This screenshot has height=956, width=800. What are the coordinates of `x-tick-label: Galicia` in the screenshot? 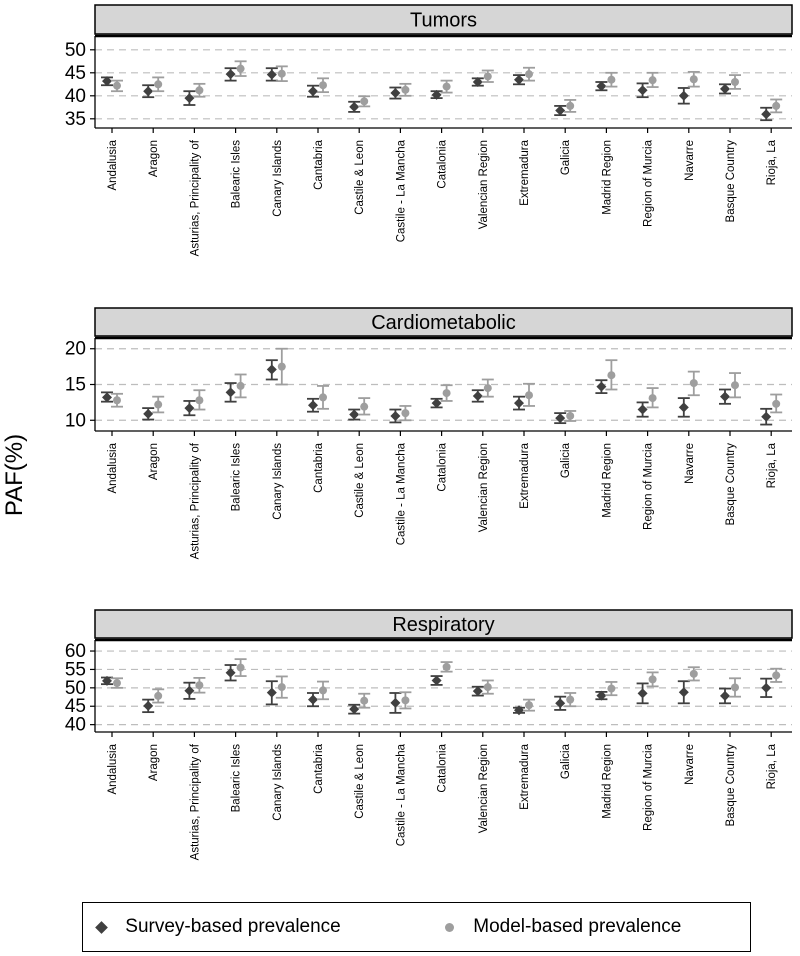 It's located at (566, 761).